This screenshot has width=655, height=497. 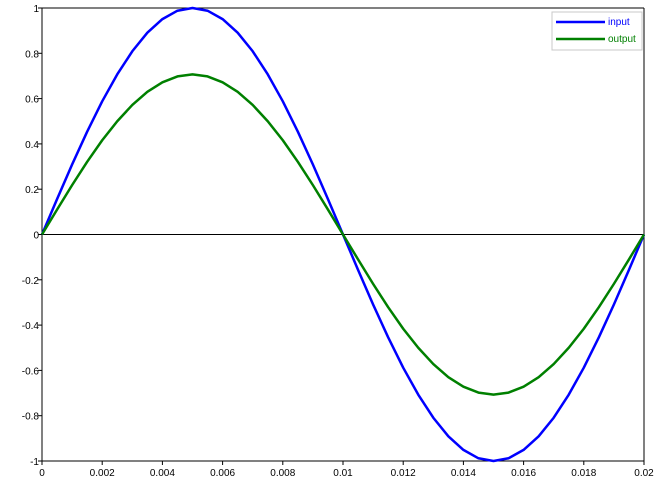 What do you see at coordinates (644, 473) in the screenshot?
I see `x-tick-label: 0.02` at bounding box center [644, 473].